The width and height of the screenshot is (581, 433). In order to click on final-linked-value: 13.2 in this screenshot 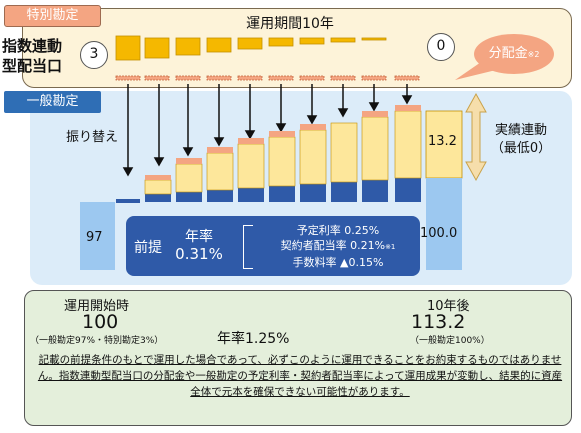, I will do `click(442, 141)`.